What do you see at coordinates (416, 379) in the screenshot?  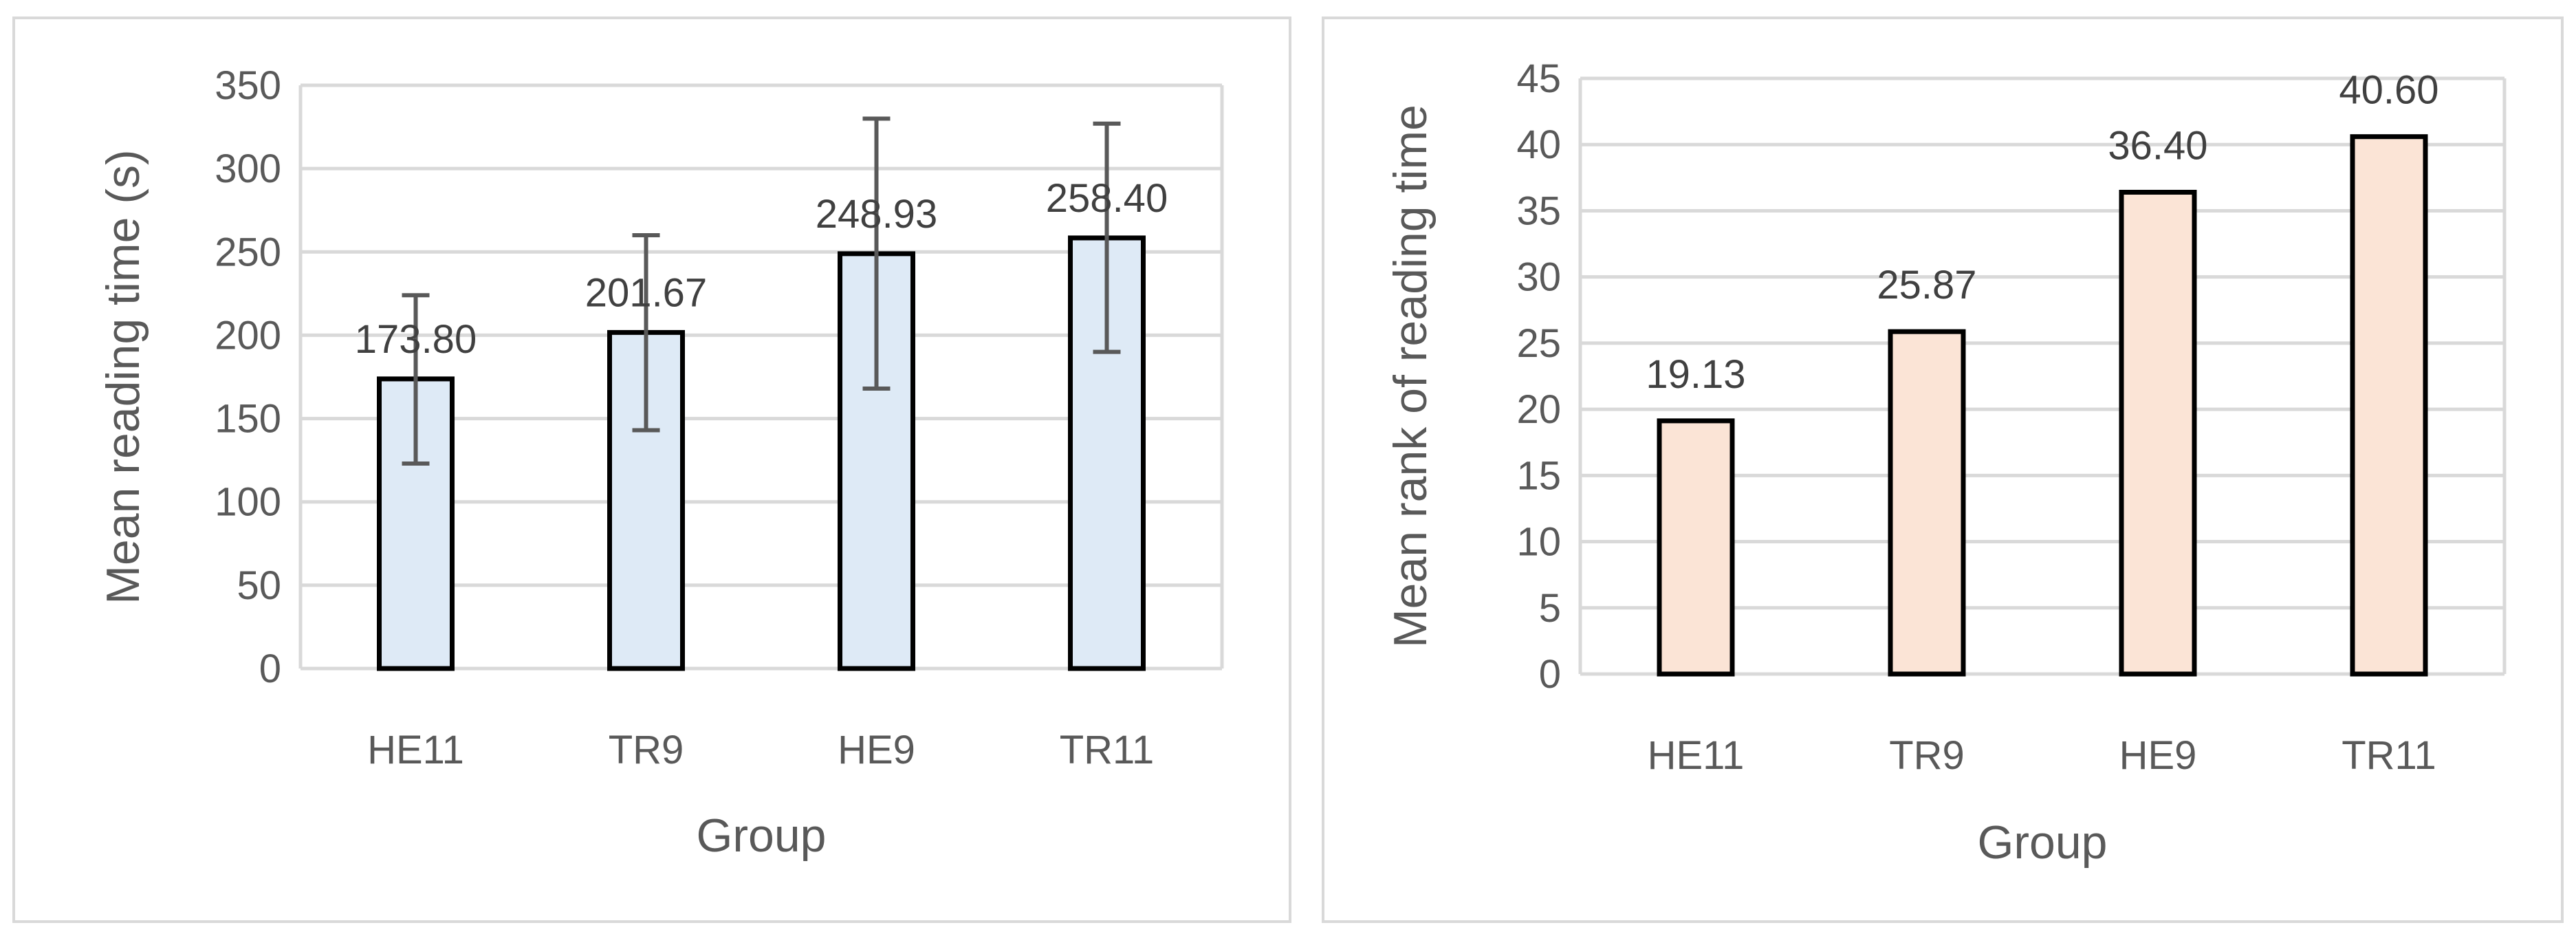 I see `chart-1-error-bar-he11` at bounding box center [416, 379].